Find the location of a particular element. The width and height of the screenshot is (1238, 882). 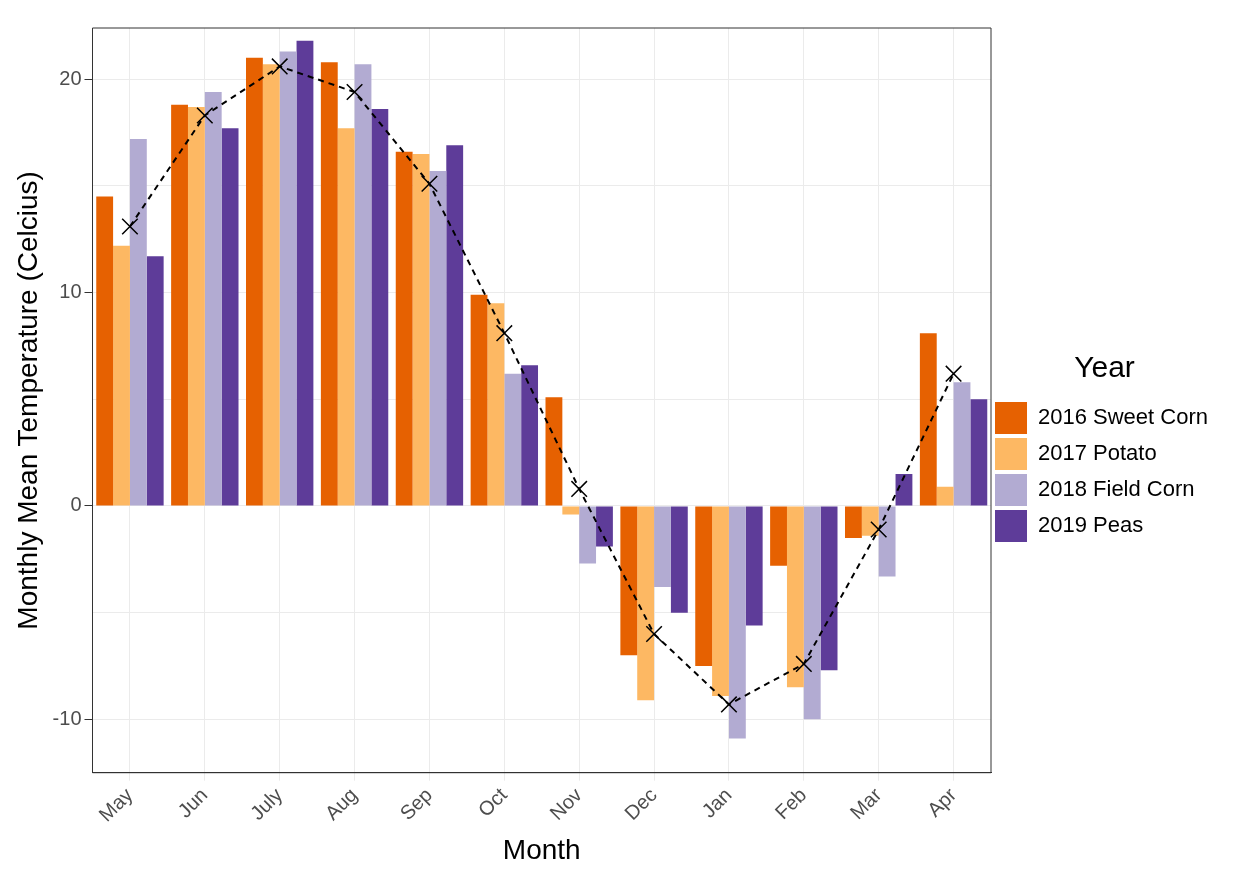

x-tick-label: July is located at coordinates (266, 804).